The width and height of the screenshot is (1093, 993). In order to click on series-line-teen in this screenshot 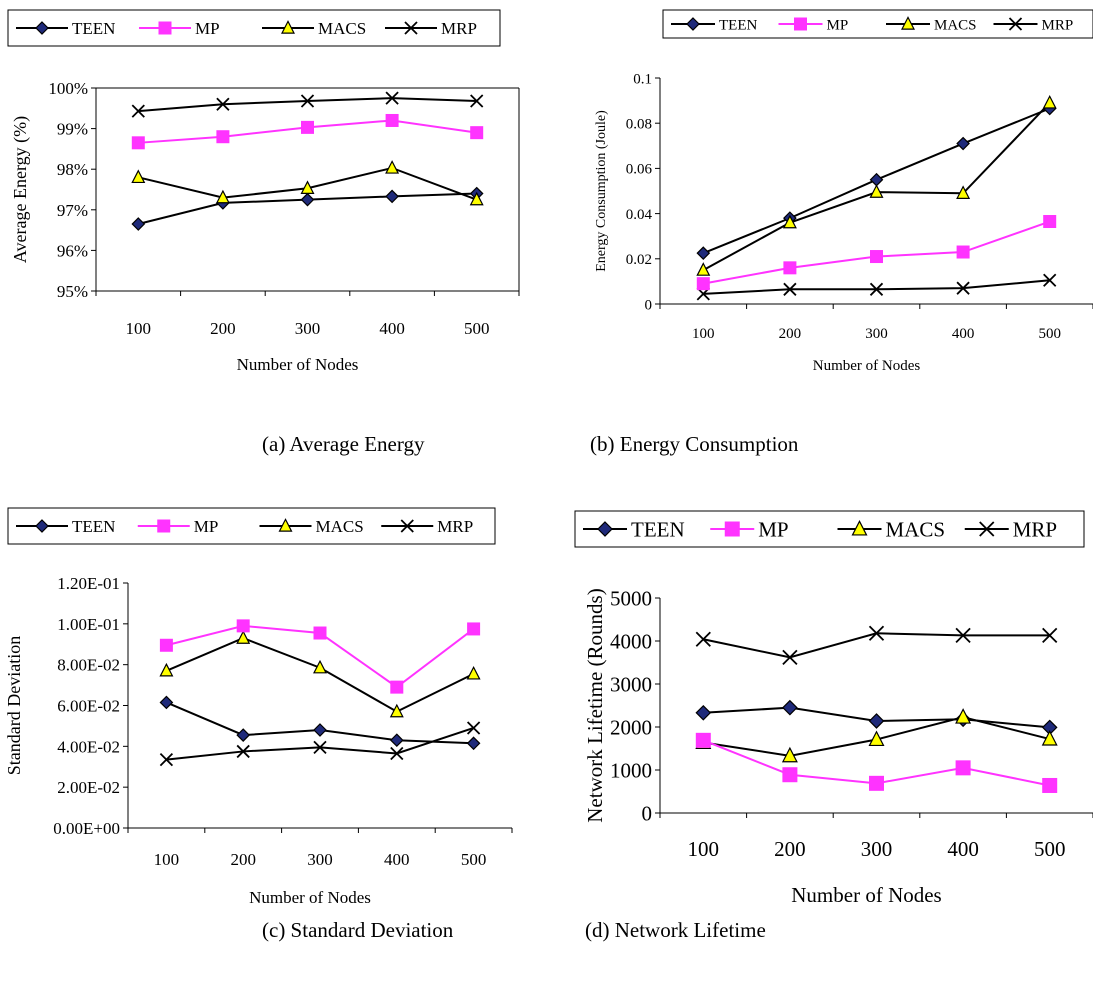, I will do `click(319, 722)`.